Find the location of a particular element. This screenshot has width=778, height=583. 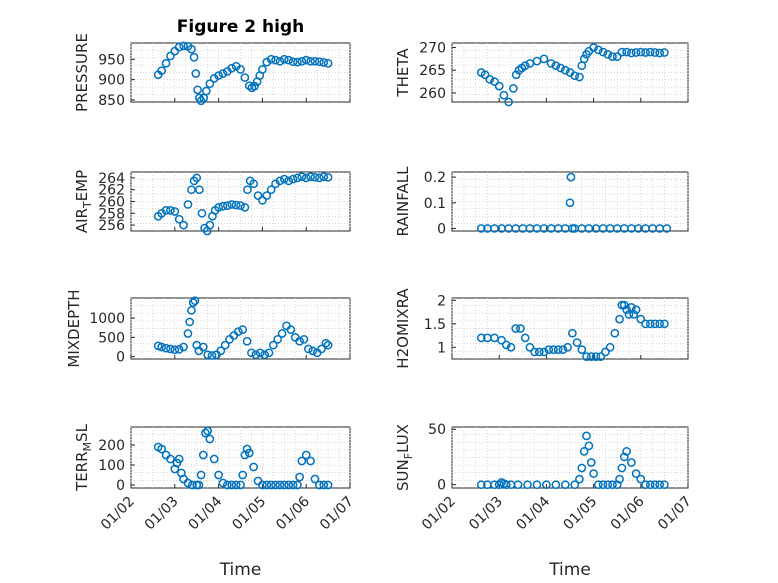

h2omixra-ytick-label: 2 is located at coordinates (441, 301).